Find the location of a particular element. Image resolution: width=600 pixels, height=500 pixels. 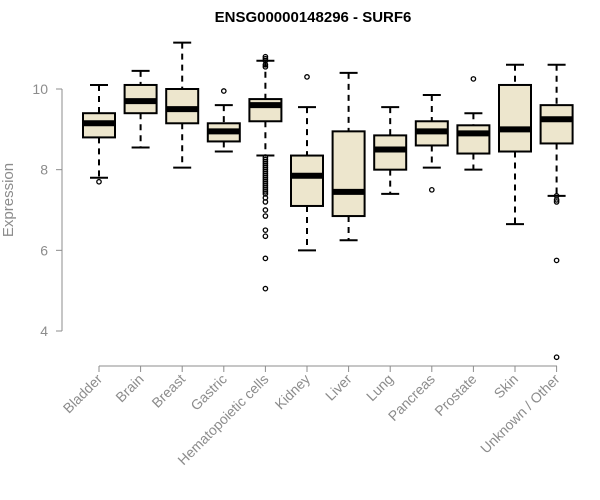

y-axis-label: Expression is located at coordinates (8, 200).